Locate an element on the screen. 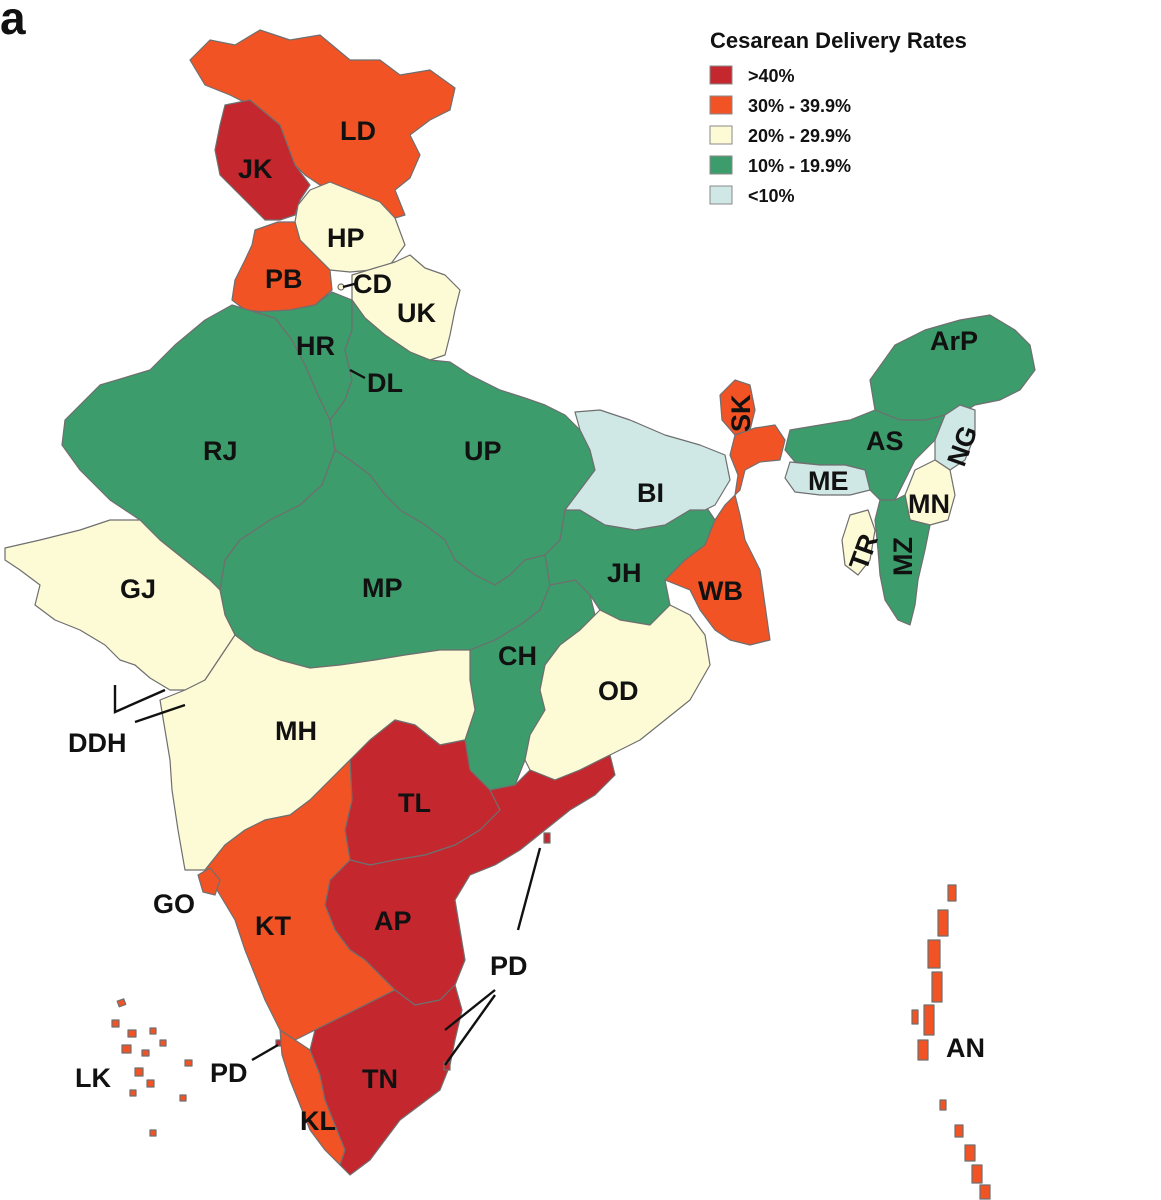  region-me is located at coordinates (827, 478).